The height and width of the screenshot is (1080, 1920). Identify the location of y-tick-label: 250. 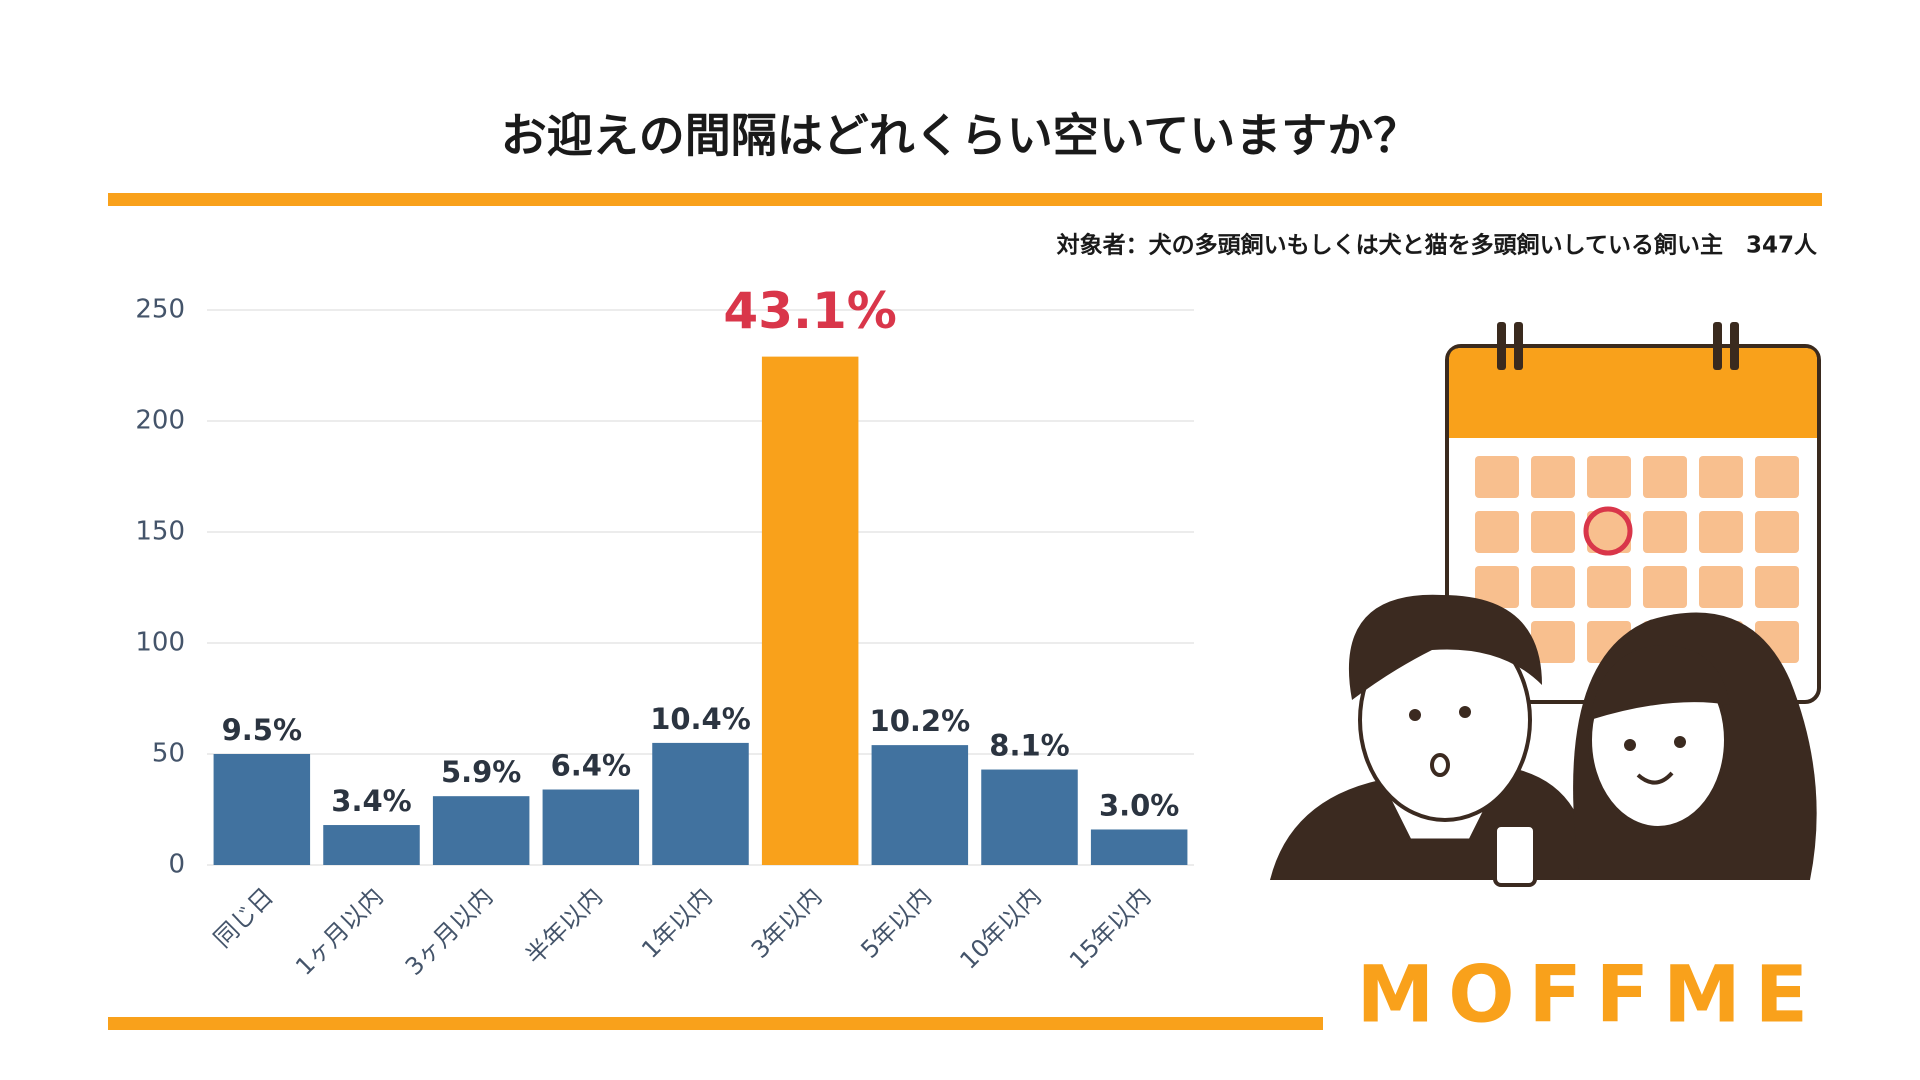
(160, 310).